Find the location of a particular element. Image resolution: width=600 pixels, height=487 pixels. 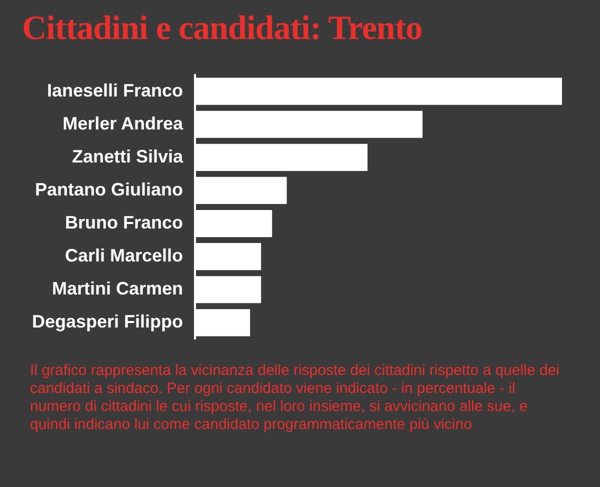

y-tick-label: Merler Andrea is located at coordinates (123, 123).